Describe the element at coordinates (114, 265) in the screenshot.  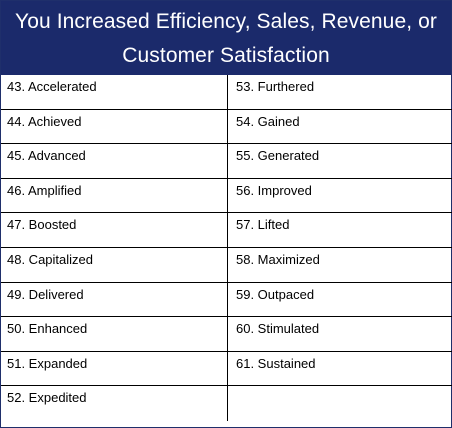
I see `table-cell-left: 48. Capitalized` at that location.